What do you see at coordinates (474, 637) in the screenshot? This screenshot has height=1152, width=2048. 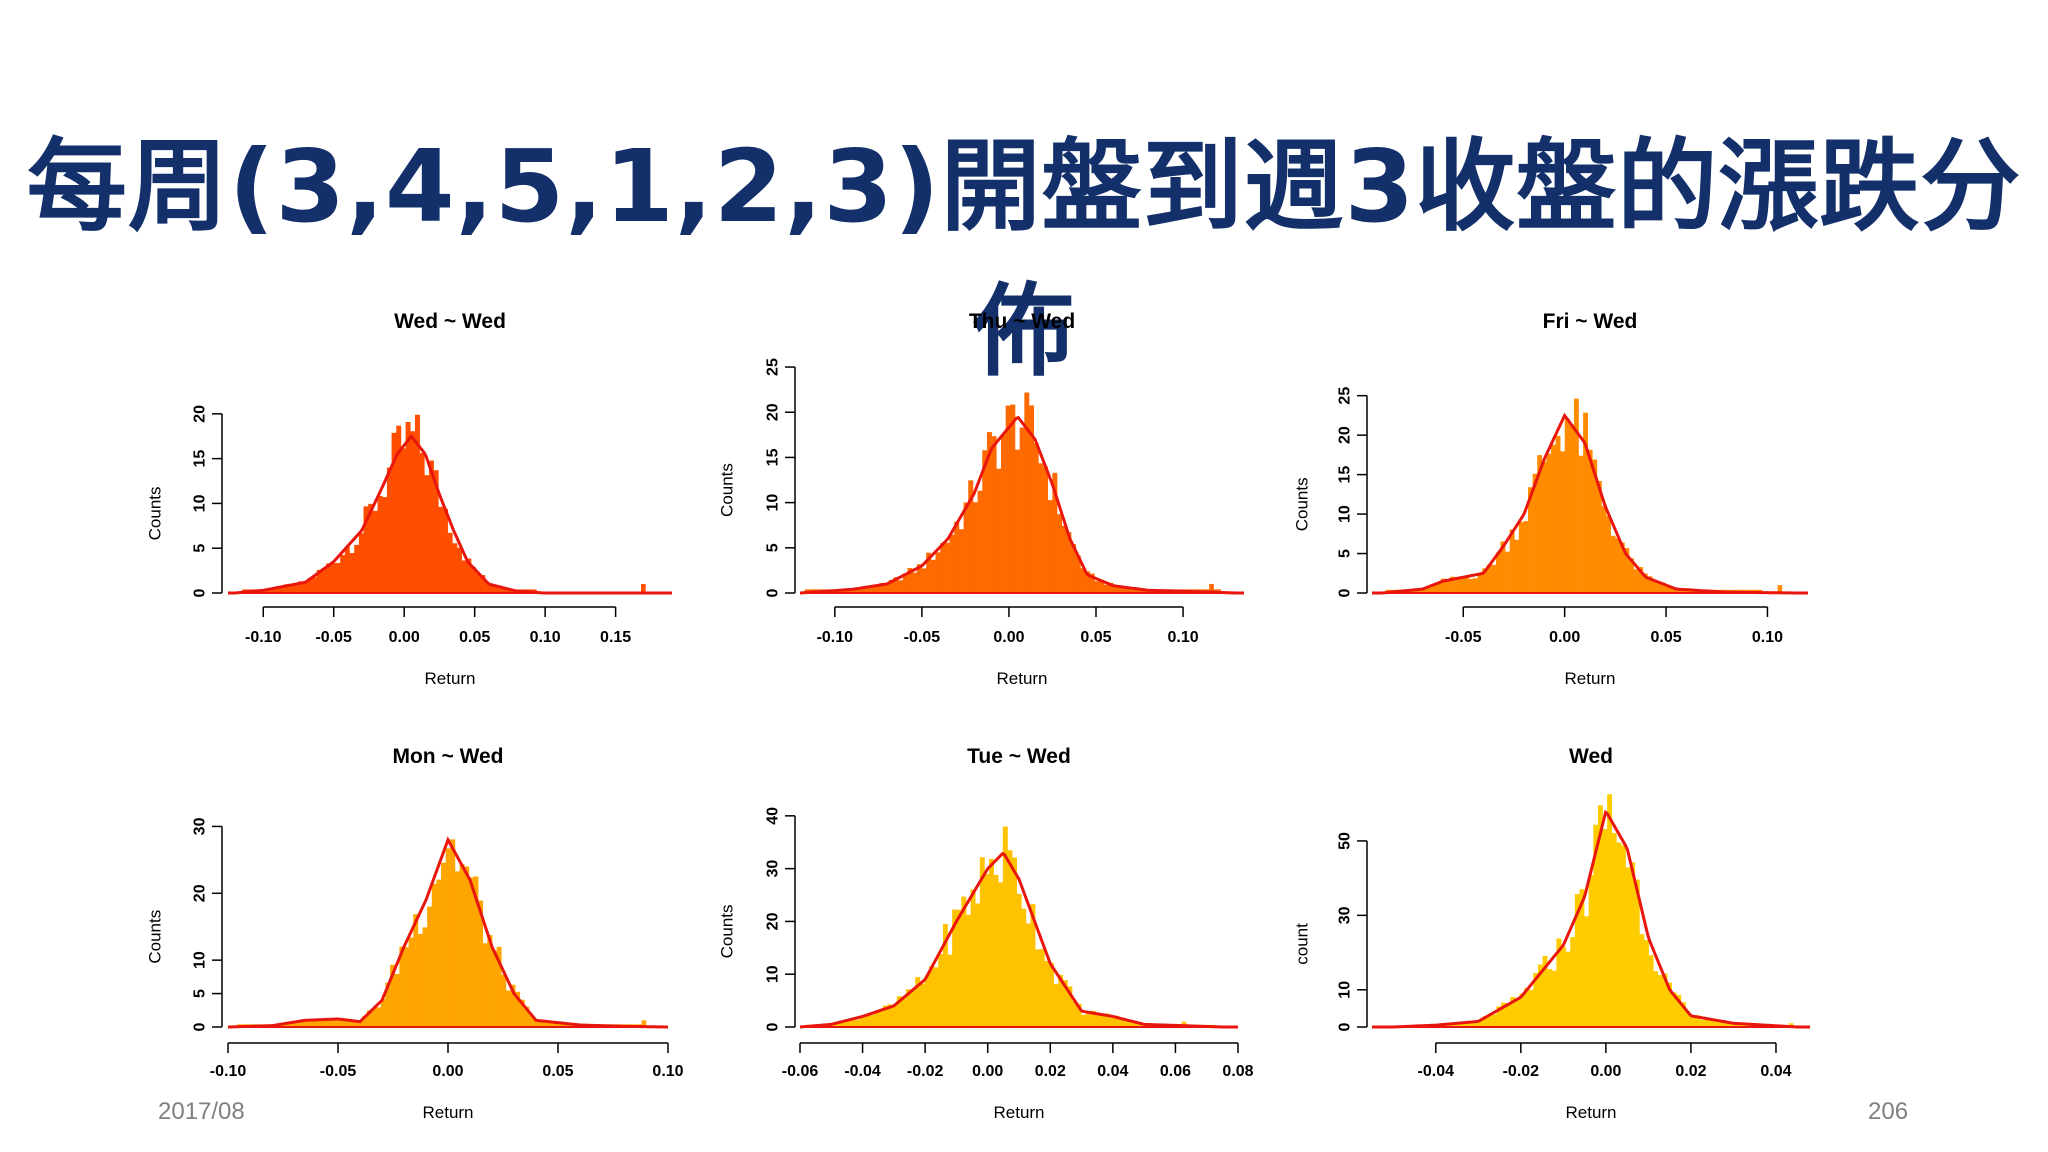 I see `x-tick-label: 0.05` at bounding box center [474, 637].